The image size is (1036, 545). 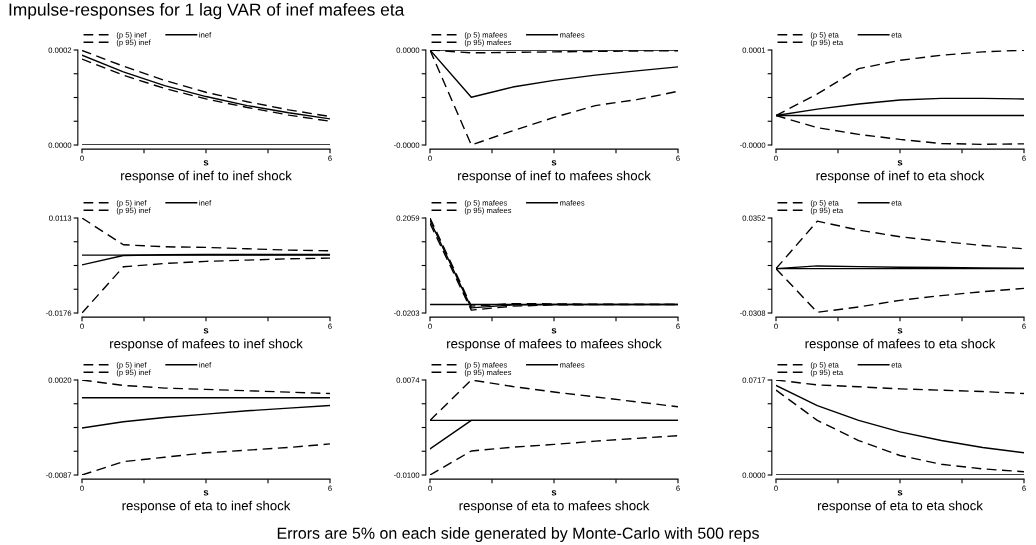 What do you see at coordinates (518, 534) in the screenshot?
I see `text: Errors are 5% on each side generated by Monte-Carlo with 500 reps` at bounding box center [518, 534].